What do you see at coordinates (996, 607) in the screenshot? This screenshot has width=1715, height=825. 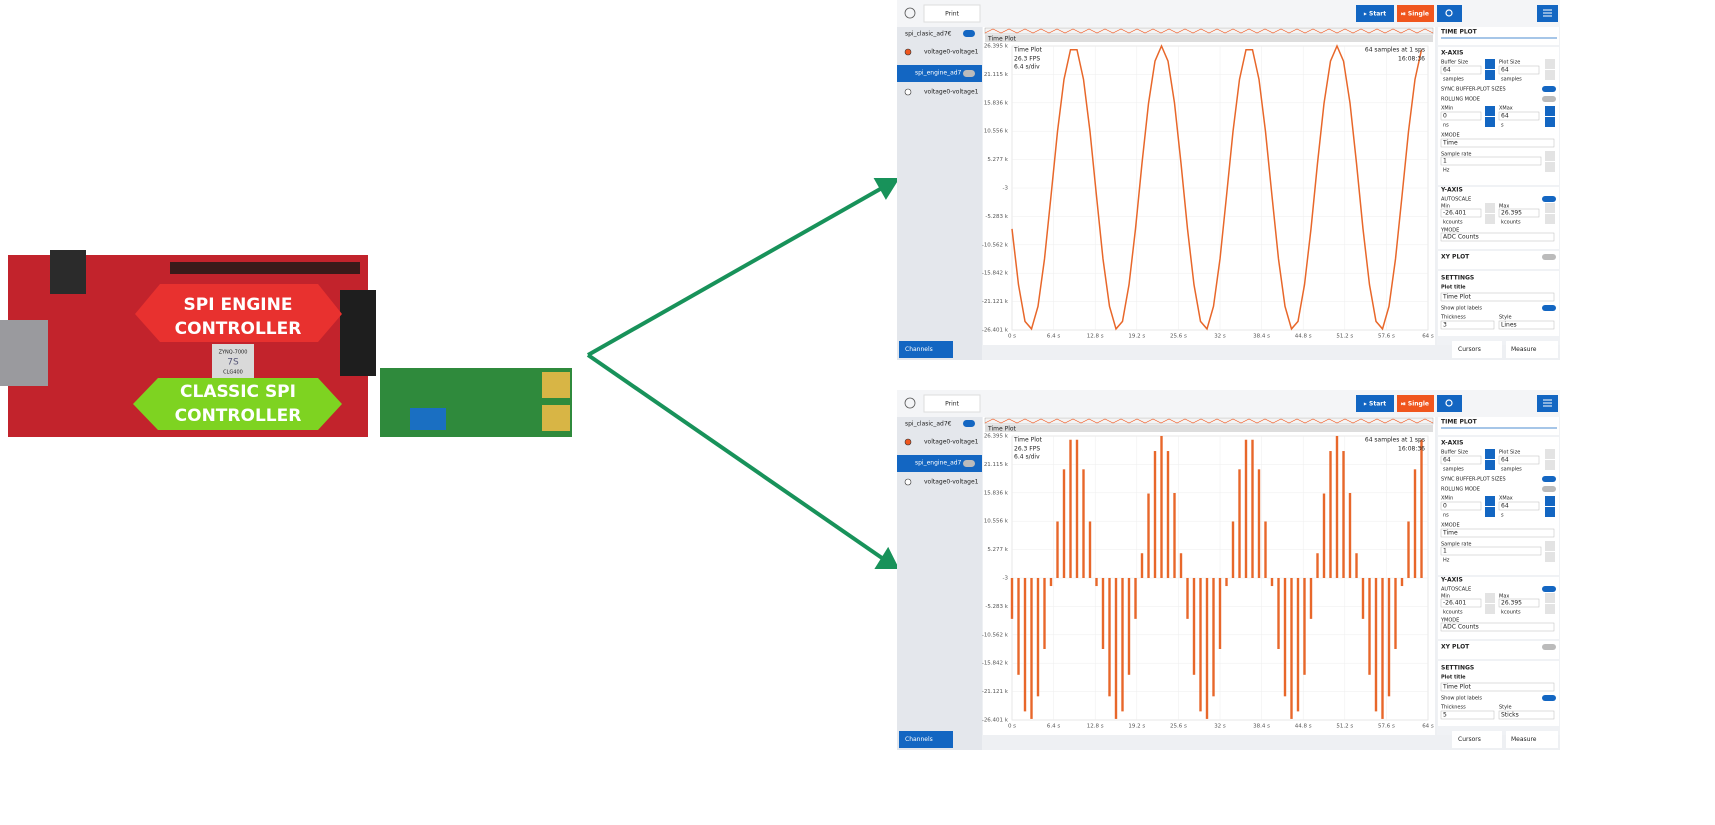 I see `y-tick-label: -5.283 k` at bounding box center [996, 607].